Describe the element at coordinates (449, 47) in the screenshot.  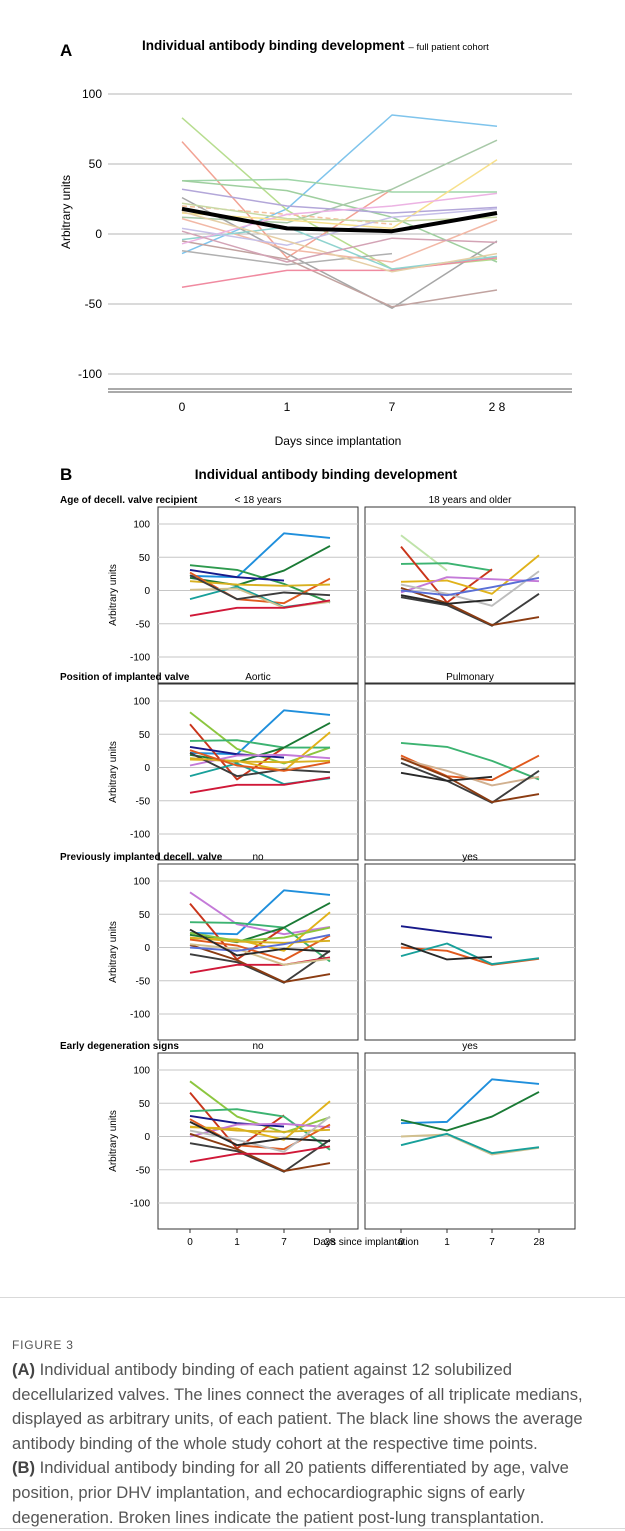
I see `panel-a-subtitle: – full patient cohort` at that location.